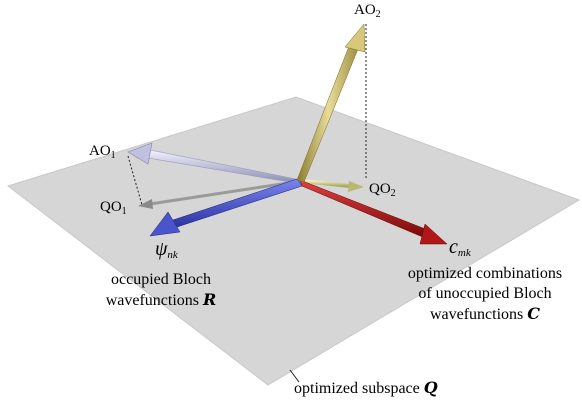  What do you see at coordinates (460, 247) in the screenshot?
I see `c-mk-label: cmk` at bounding box center [460, 247].